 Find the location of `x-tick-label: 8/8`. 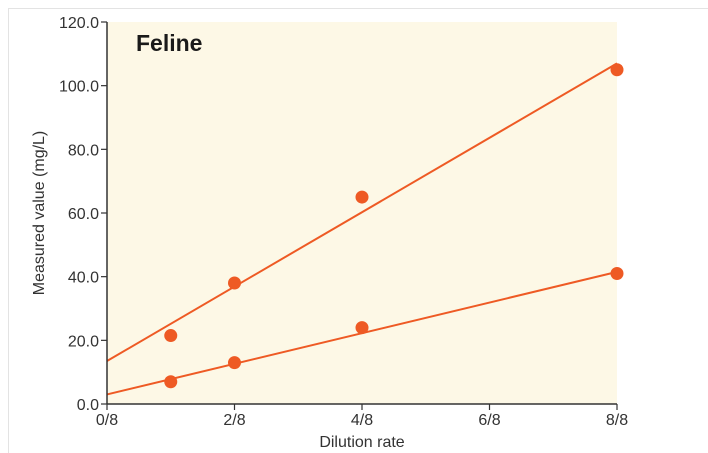

x-tick-label: 8/8 is located at coordinates (617, 420).